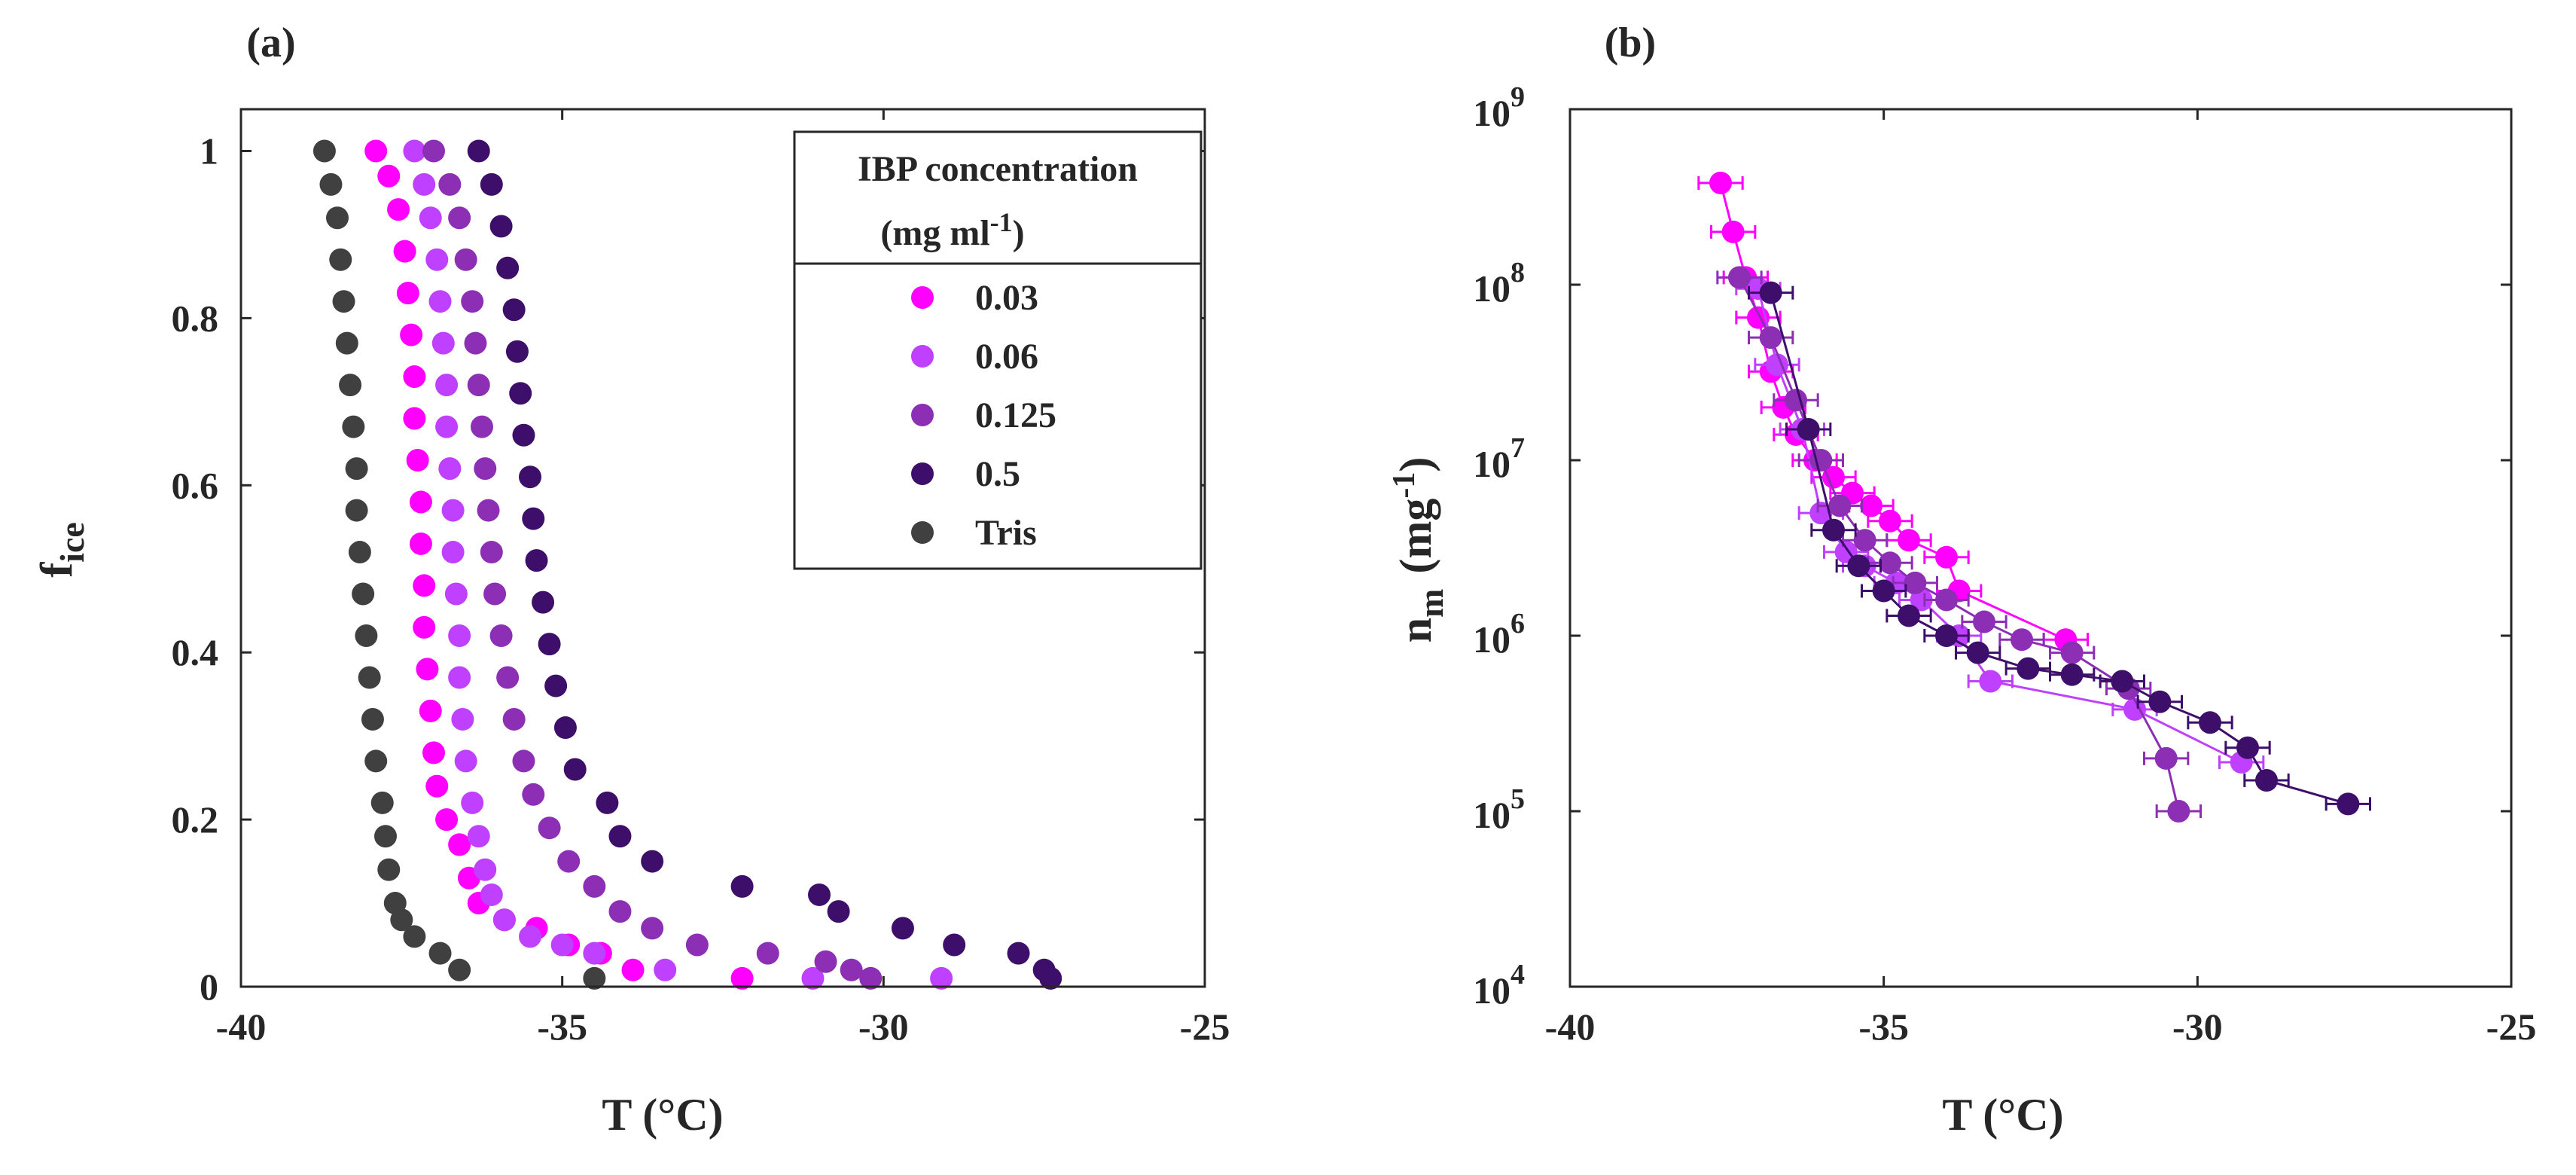 This screenshot has width=2576, height=1175. Describe the element at coordinates (1499, 283) in the screenshot. I see `y-tick-label: 10⁸` at that location.